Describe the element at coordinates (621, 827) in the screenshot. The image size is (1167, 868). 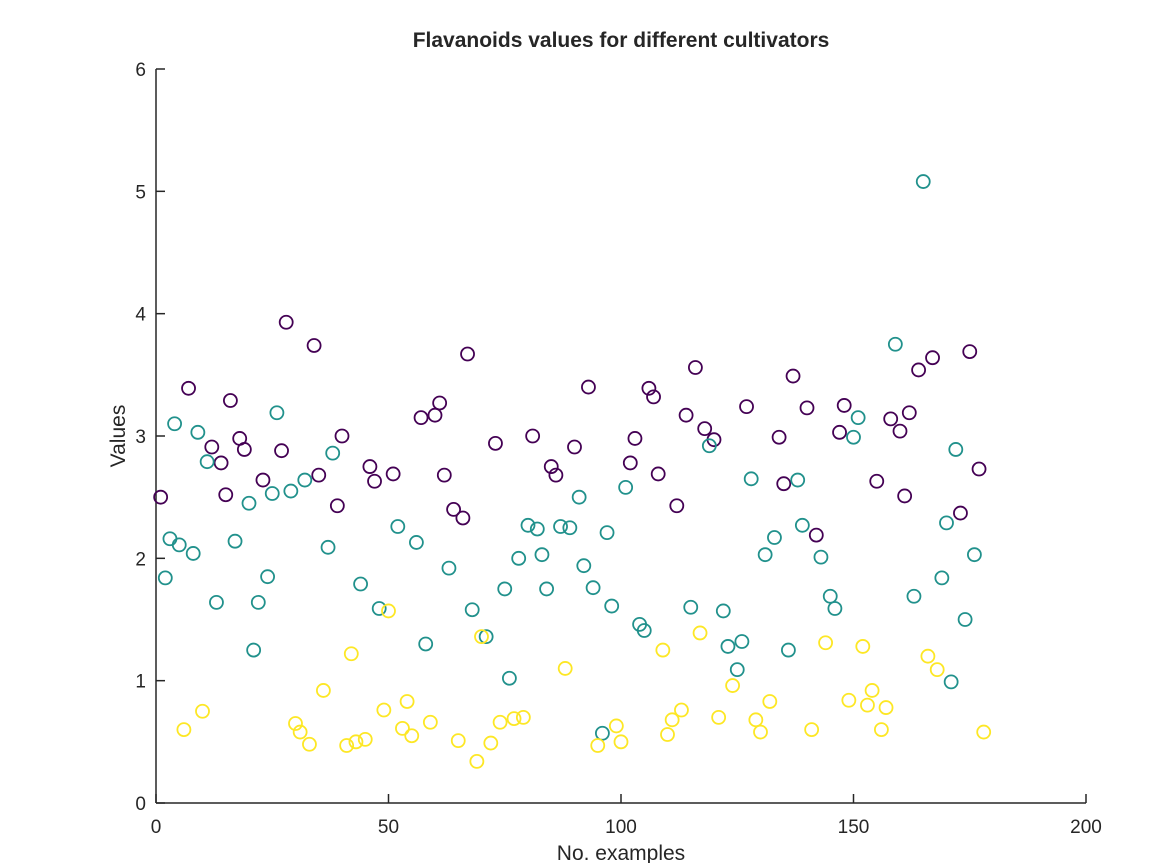
I see `x-tick-label: 100` at that location.